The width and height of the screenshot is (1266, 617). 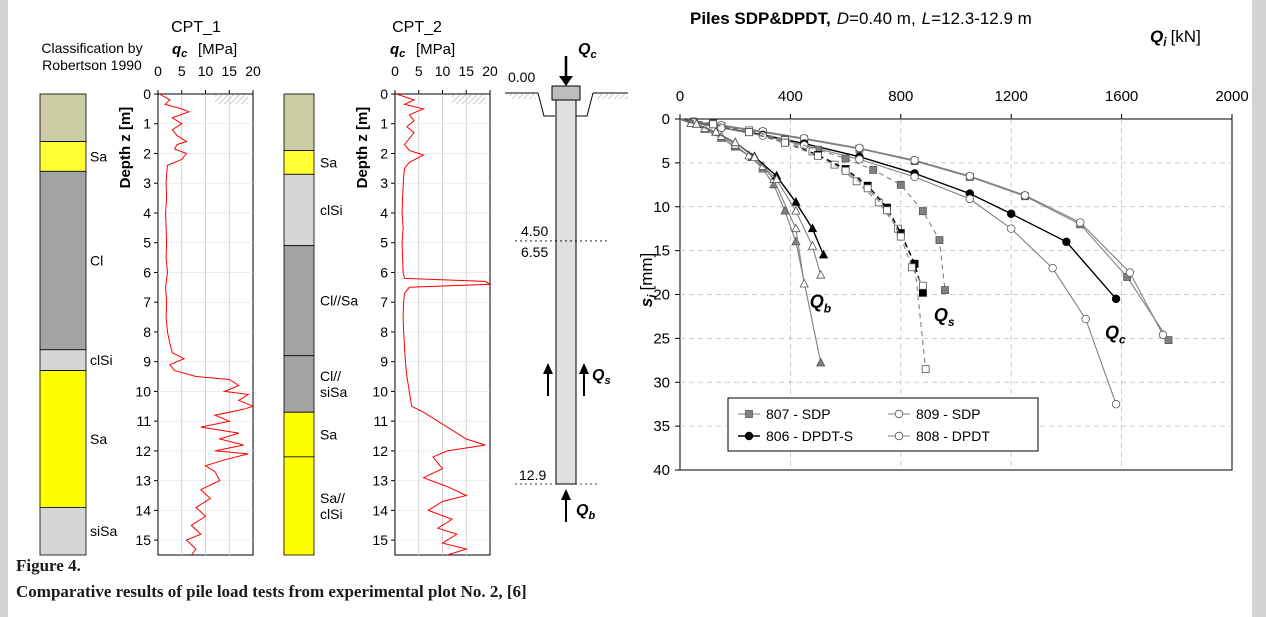 What do you see at coordinates (206, 71) in the screenshot?
I see `cpt-xtick-label: 10` at bounding box center [206, 71].